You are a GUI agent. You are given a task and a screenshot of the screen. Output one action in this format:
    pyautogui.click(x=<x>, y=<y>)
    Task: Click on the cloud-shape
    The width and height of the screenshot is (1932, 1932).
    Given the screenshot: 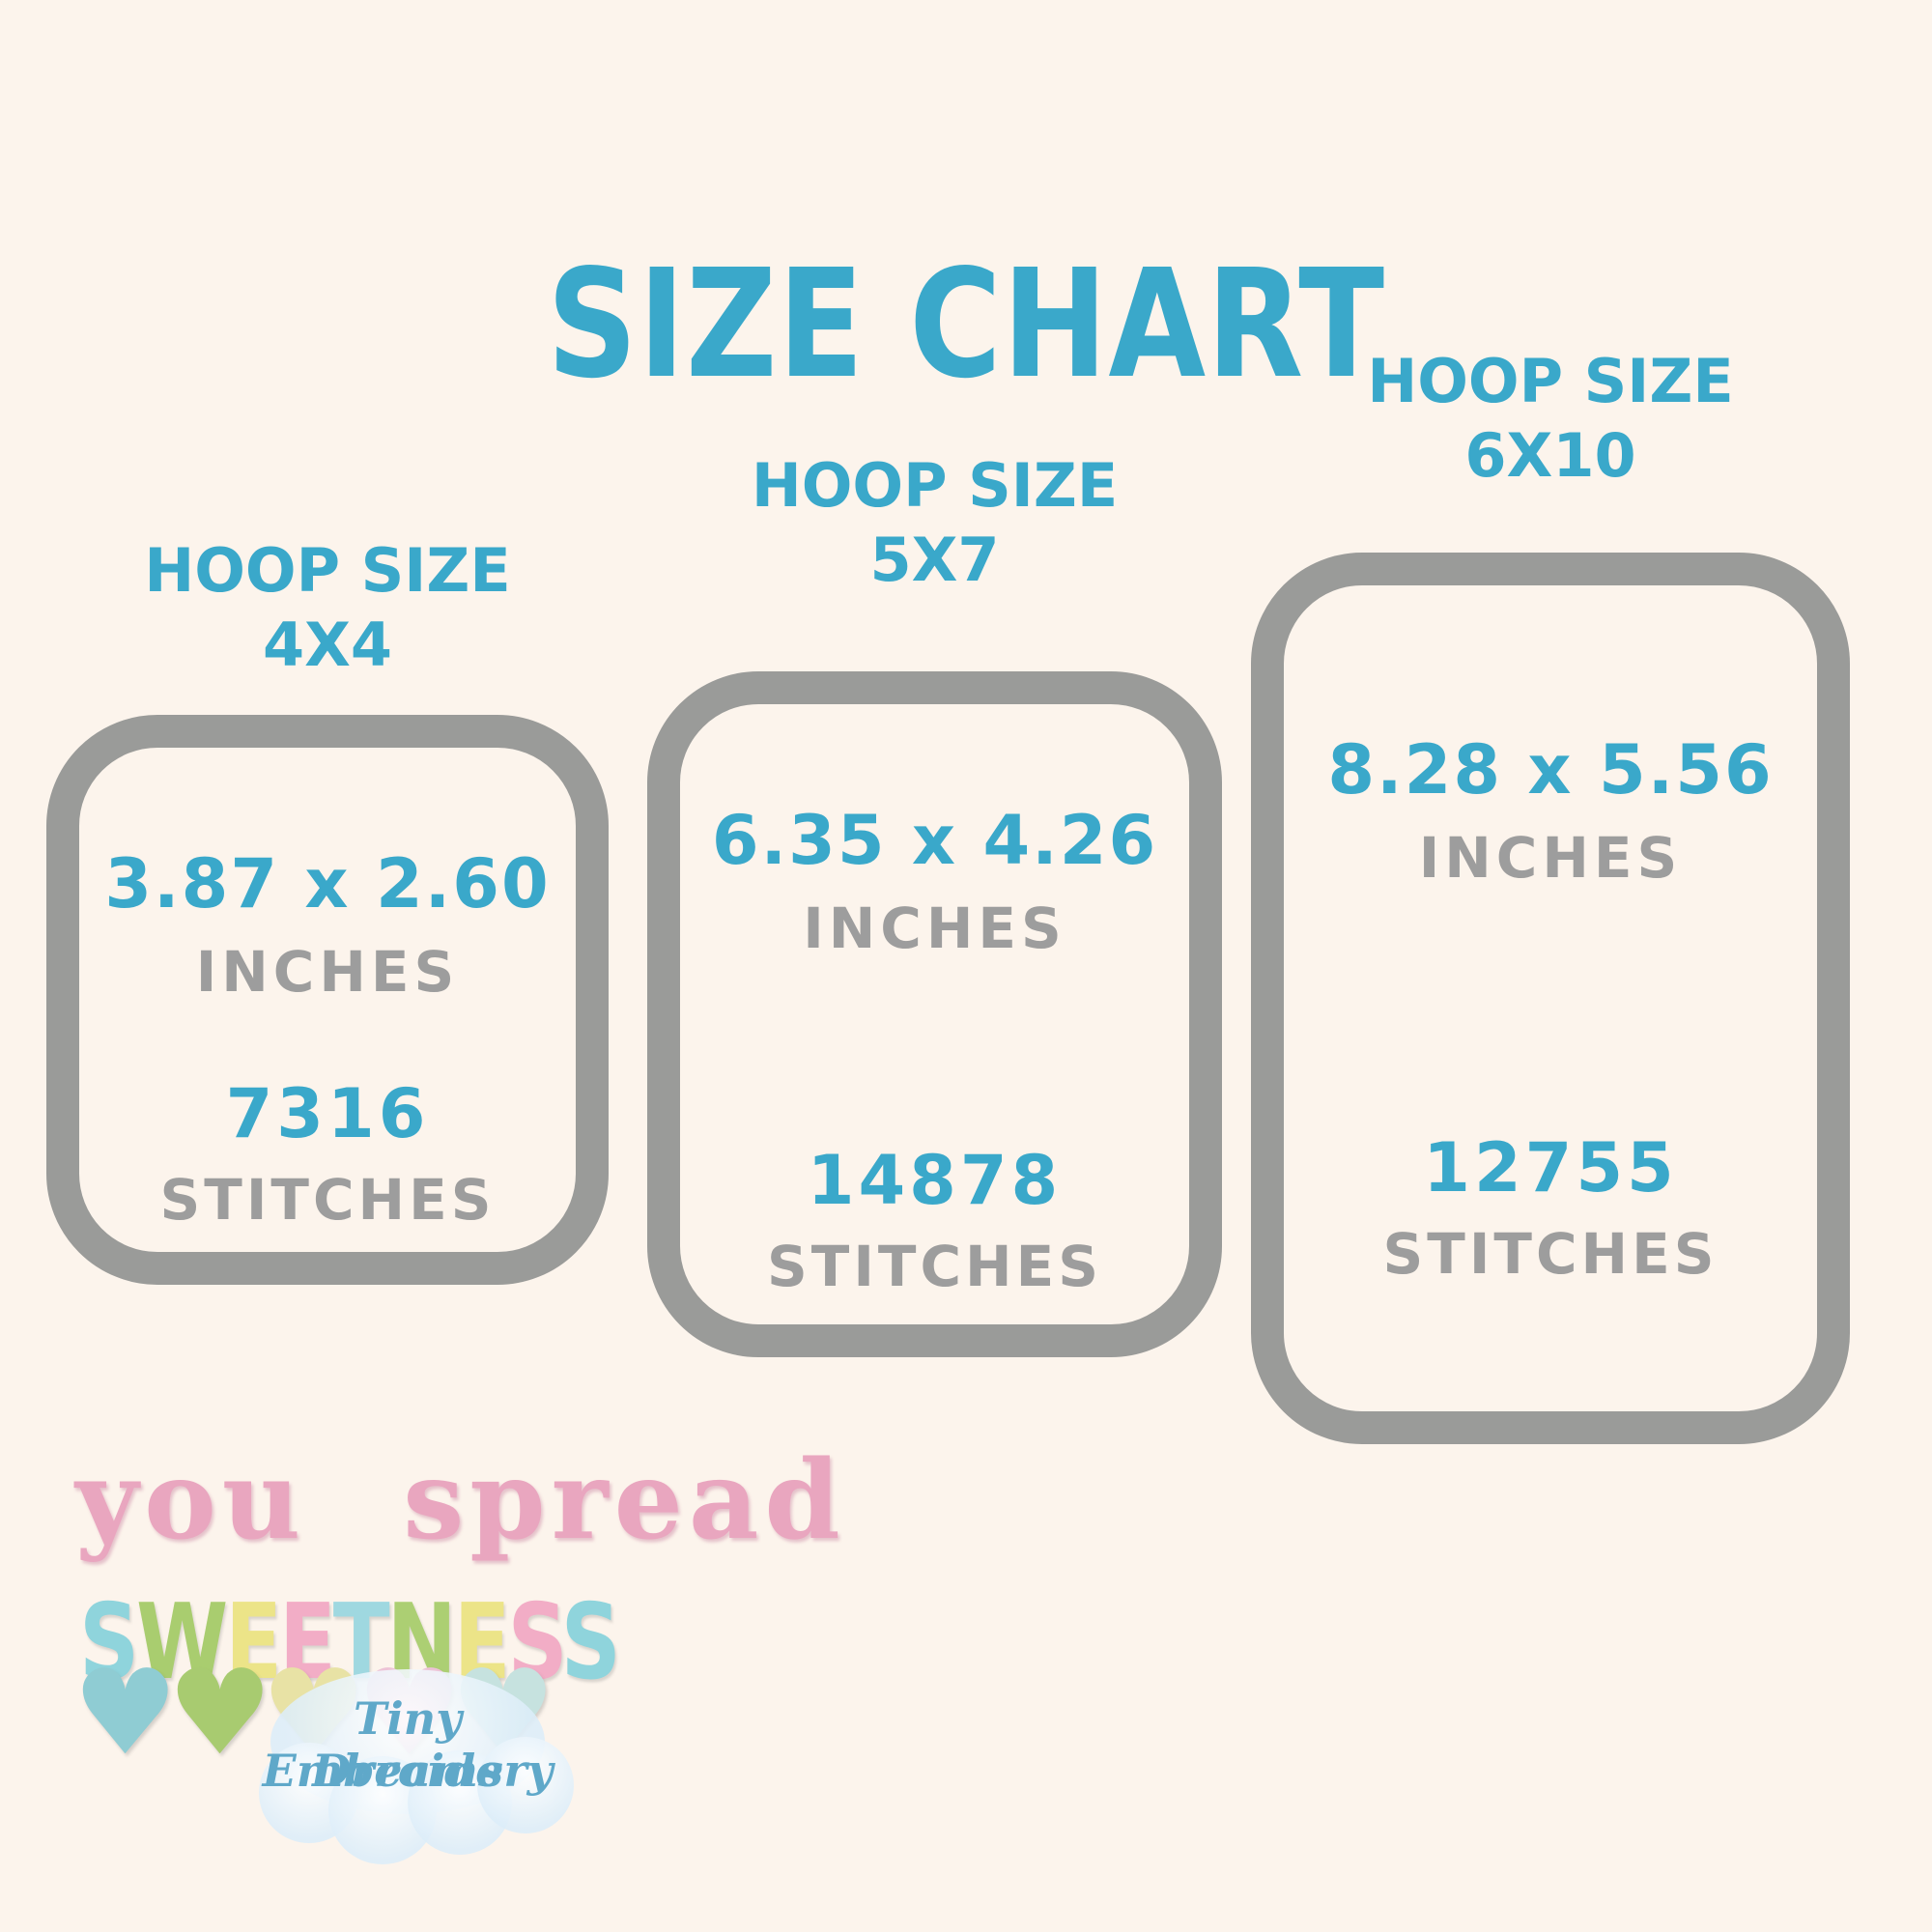 What is the action you would take?
    pyautogui.click(x=416, y=1766)
    